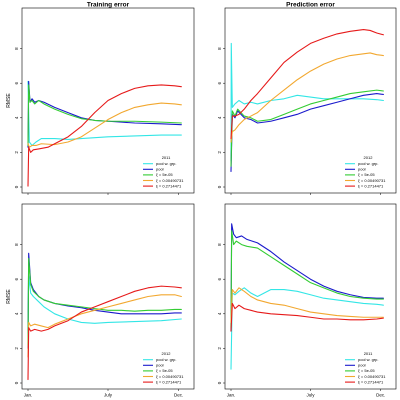  I want to click on chart-title: Prediction error, so click(310, 5).